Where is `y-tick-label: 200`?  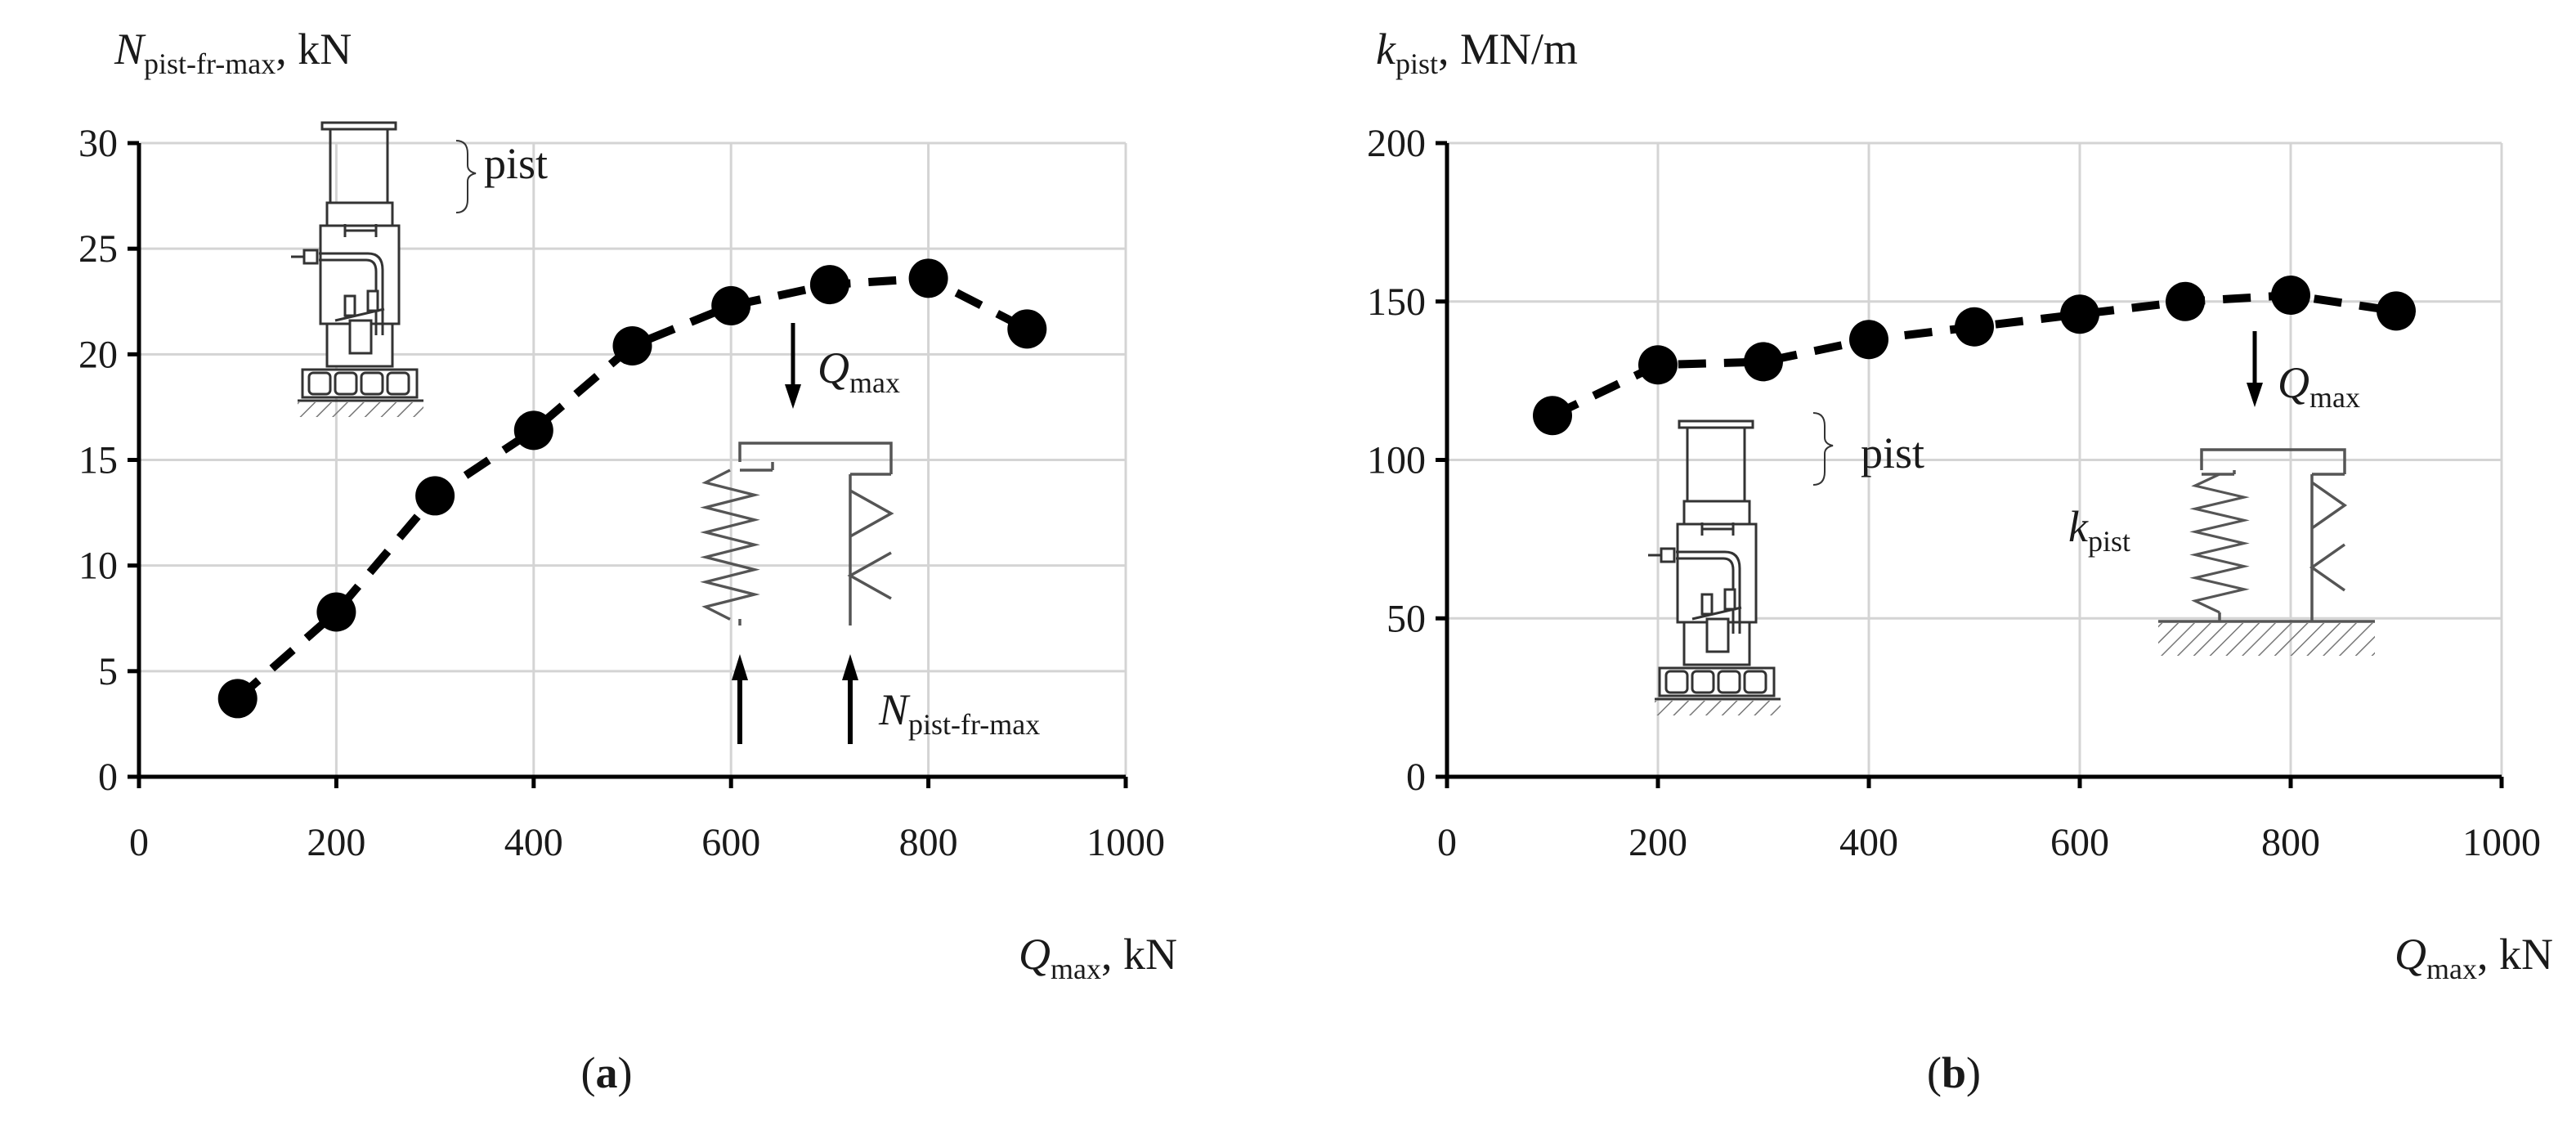
y-tick-label: 200 is located at coordinates (1397, 143).